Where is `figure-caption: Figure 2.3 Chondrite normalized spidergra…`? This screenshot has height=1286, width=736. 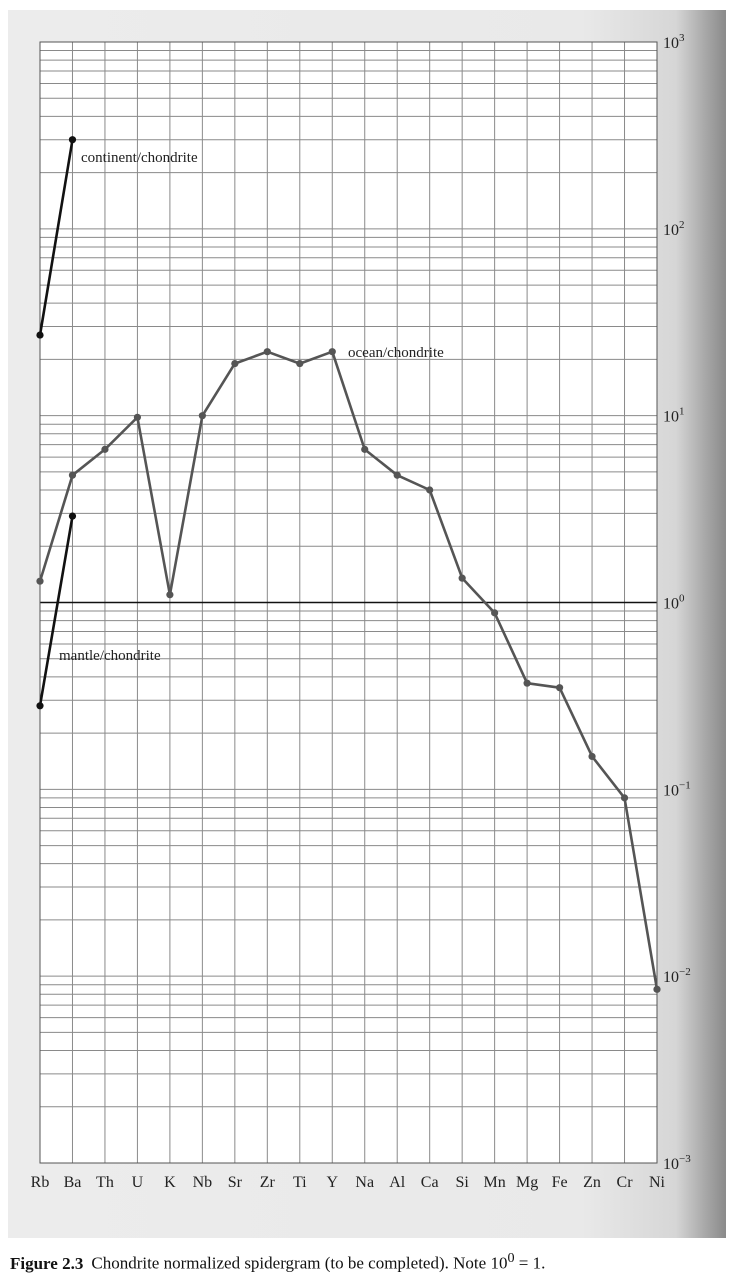 figure-caption: Figure 2.3 Chondrite normalized spidergra… is located at coordinates (370, 1262).